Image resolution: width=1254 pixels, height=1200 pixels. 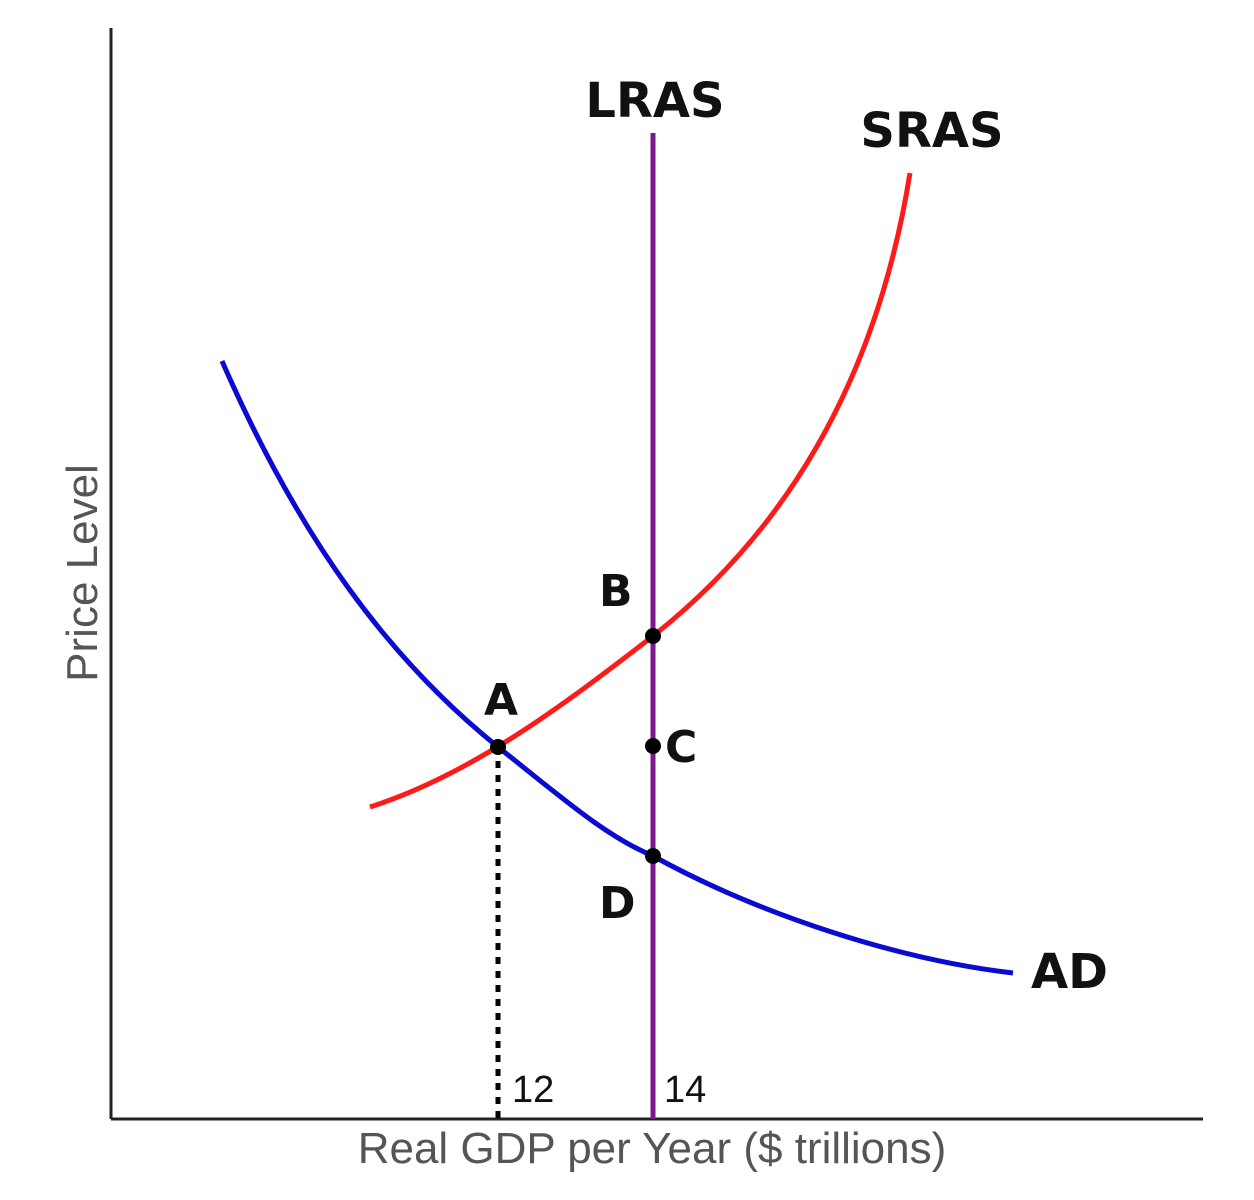 I want to click on point-d, so click(x=653, y=856).